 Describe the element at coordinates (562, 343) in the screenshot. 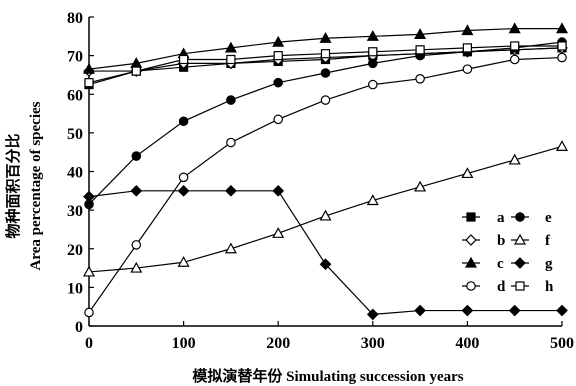

I see `x-tick-label: 500` at that location.